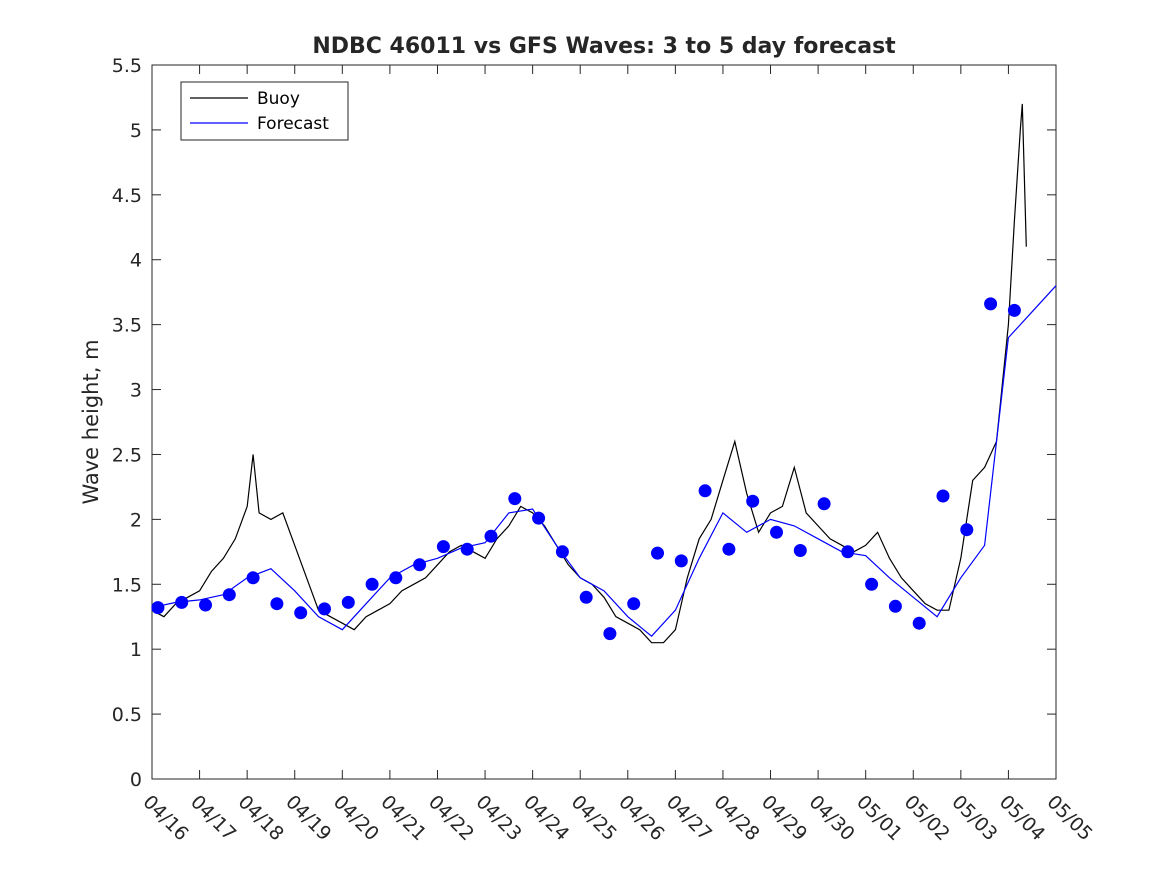 The image size is (1167, 875). What do you see at coordinates (641, 818) in the screenshot?
I see `x-tick-label: 04/26` at bounding box center [641, 818].